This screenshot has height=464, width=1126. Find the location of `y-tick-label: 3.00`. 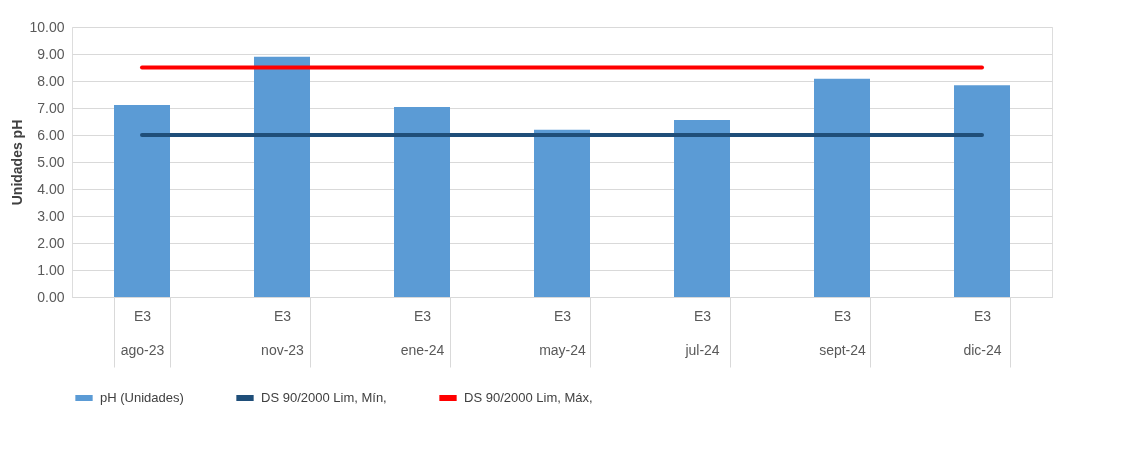

y-tick-label: 3.00 is located at coordinates (51, 215).